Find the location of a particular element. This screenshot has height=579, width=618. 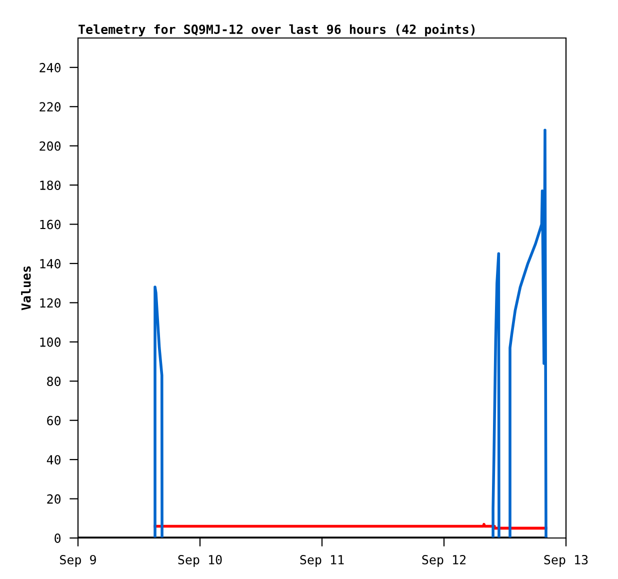

chart-title: Telemetry for SQ9MJ-12 over last 96 hours (42 points) is located at coordinates (276, 30).